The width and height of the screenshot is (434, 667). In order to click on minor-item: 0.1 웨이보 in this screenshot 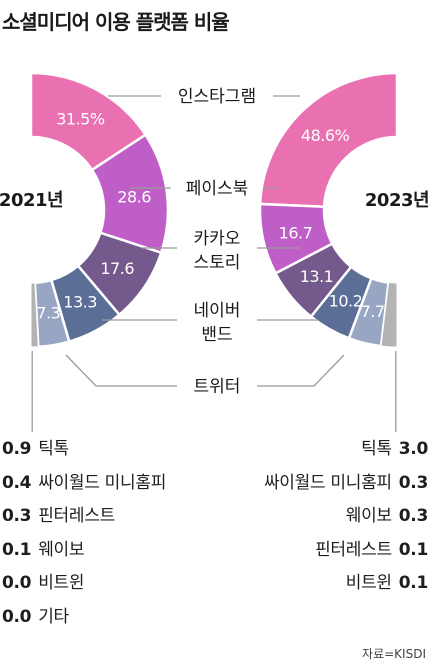, I will do `click(84, 556)`.